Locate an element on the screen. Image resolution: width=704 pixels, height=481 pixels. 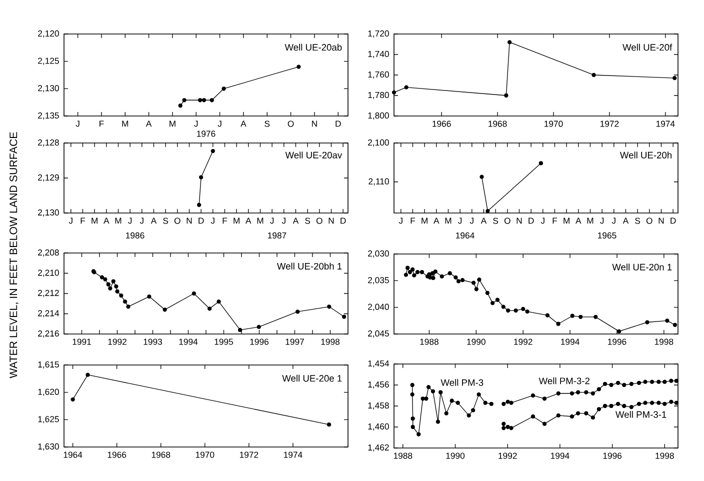
y-tick-label: 2,214 is located at coordinates (49, 314).